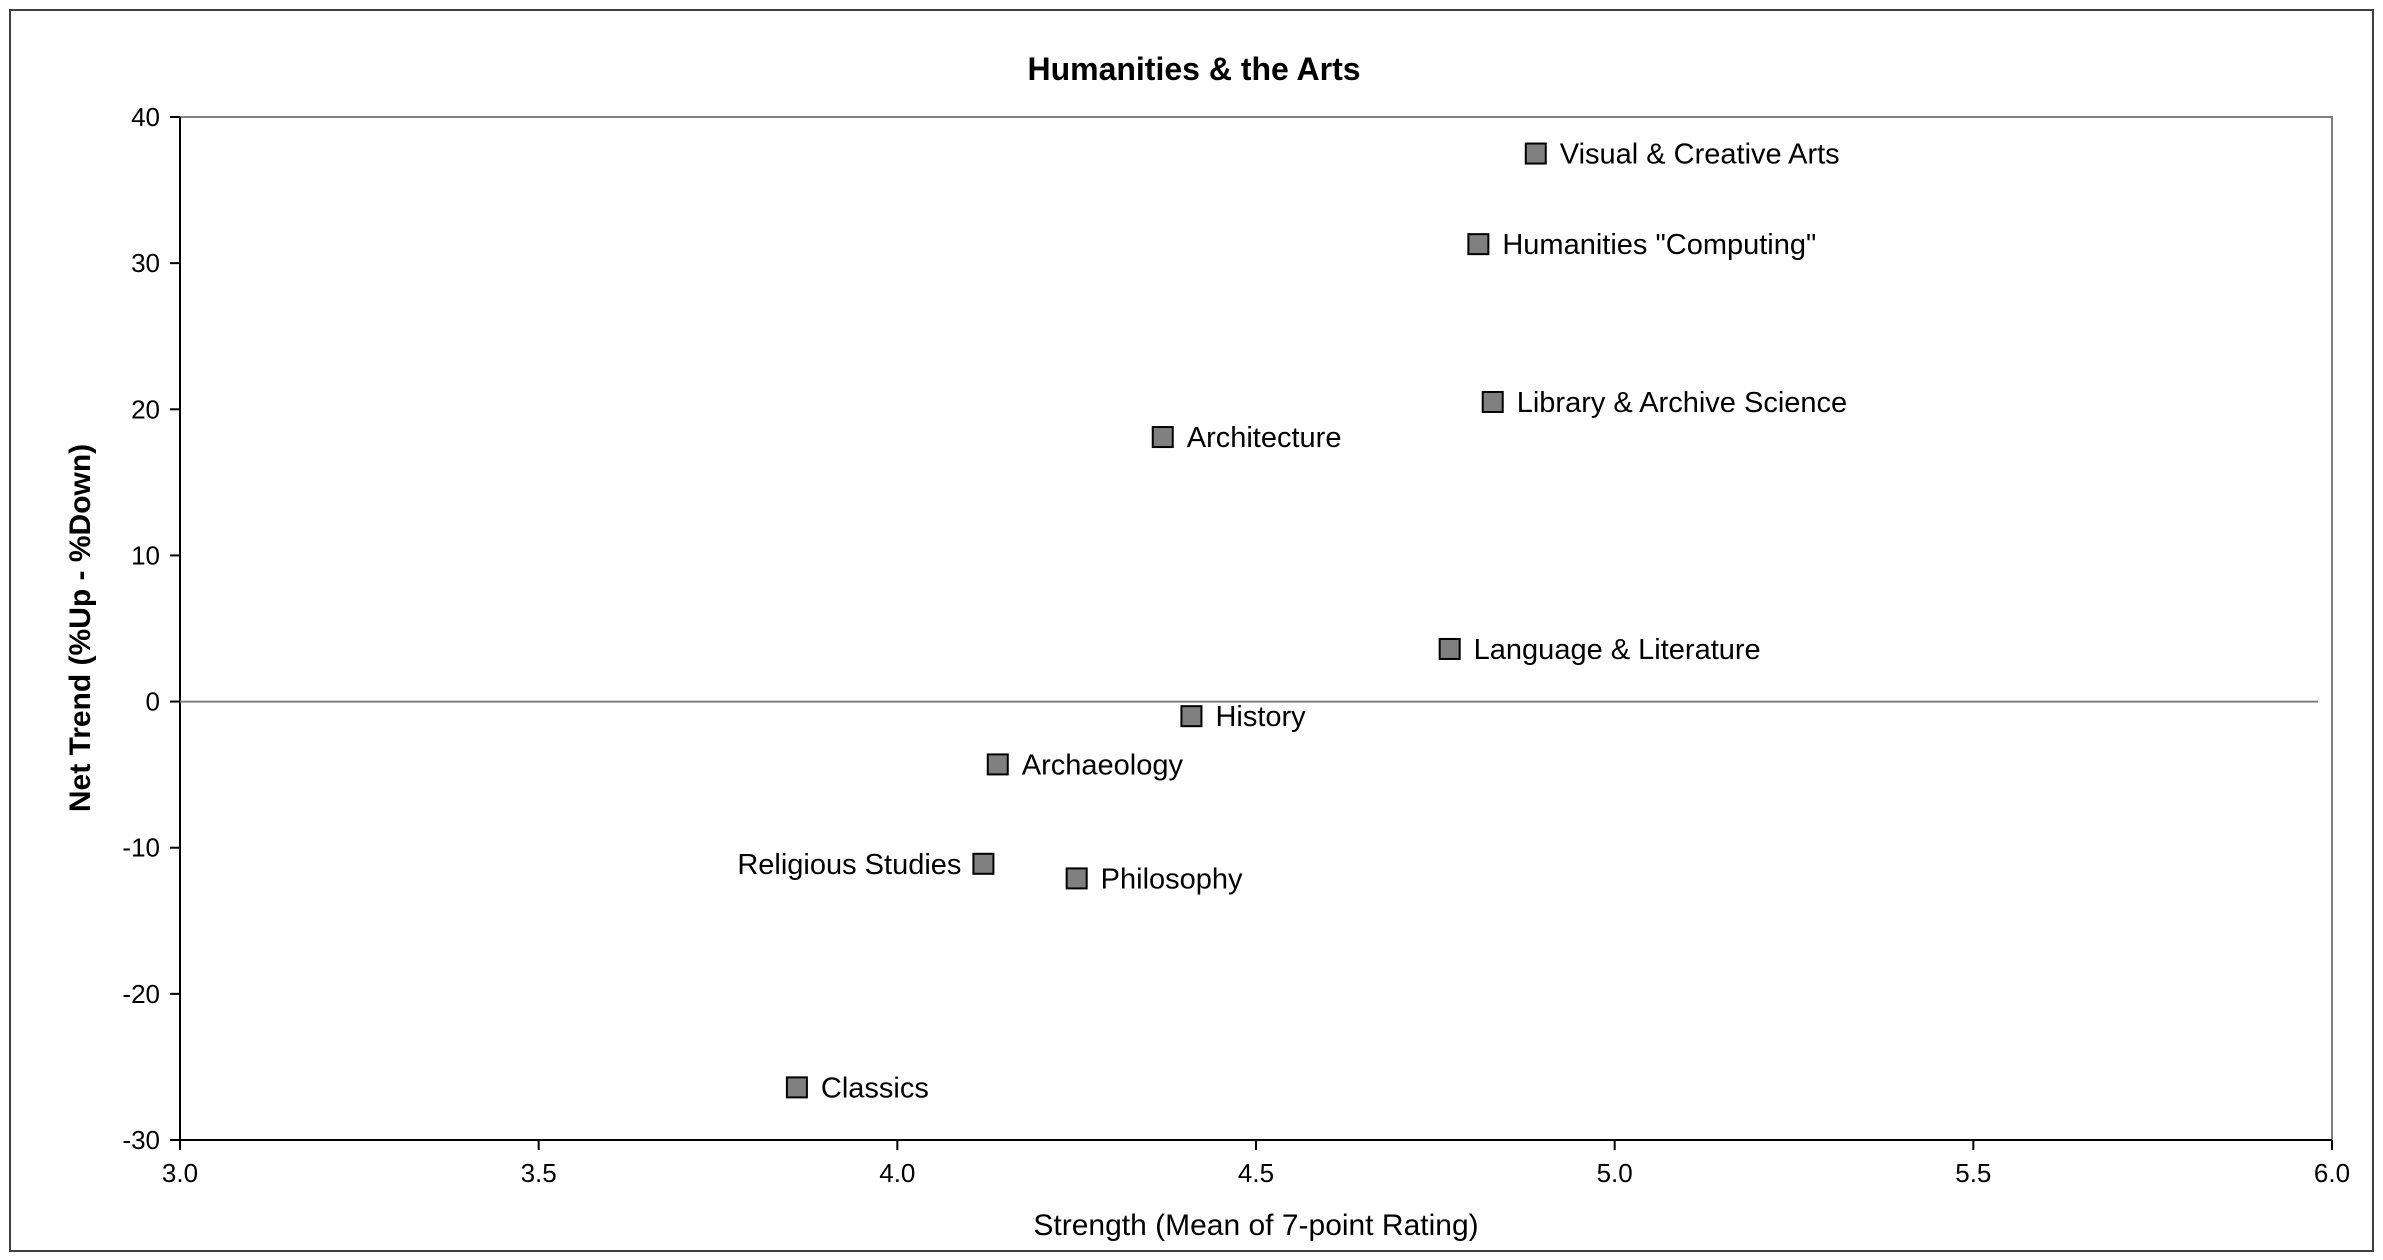  What do you see at coordinates (1172, 879) in the screenshot?
I see `data-point-label: Philosophy` at bounding box center [1172, 879].